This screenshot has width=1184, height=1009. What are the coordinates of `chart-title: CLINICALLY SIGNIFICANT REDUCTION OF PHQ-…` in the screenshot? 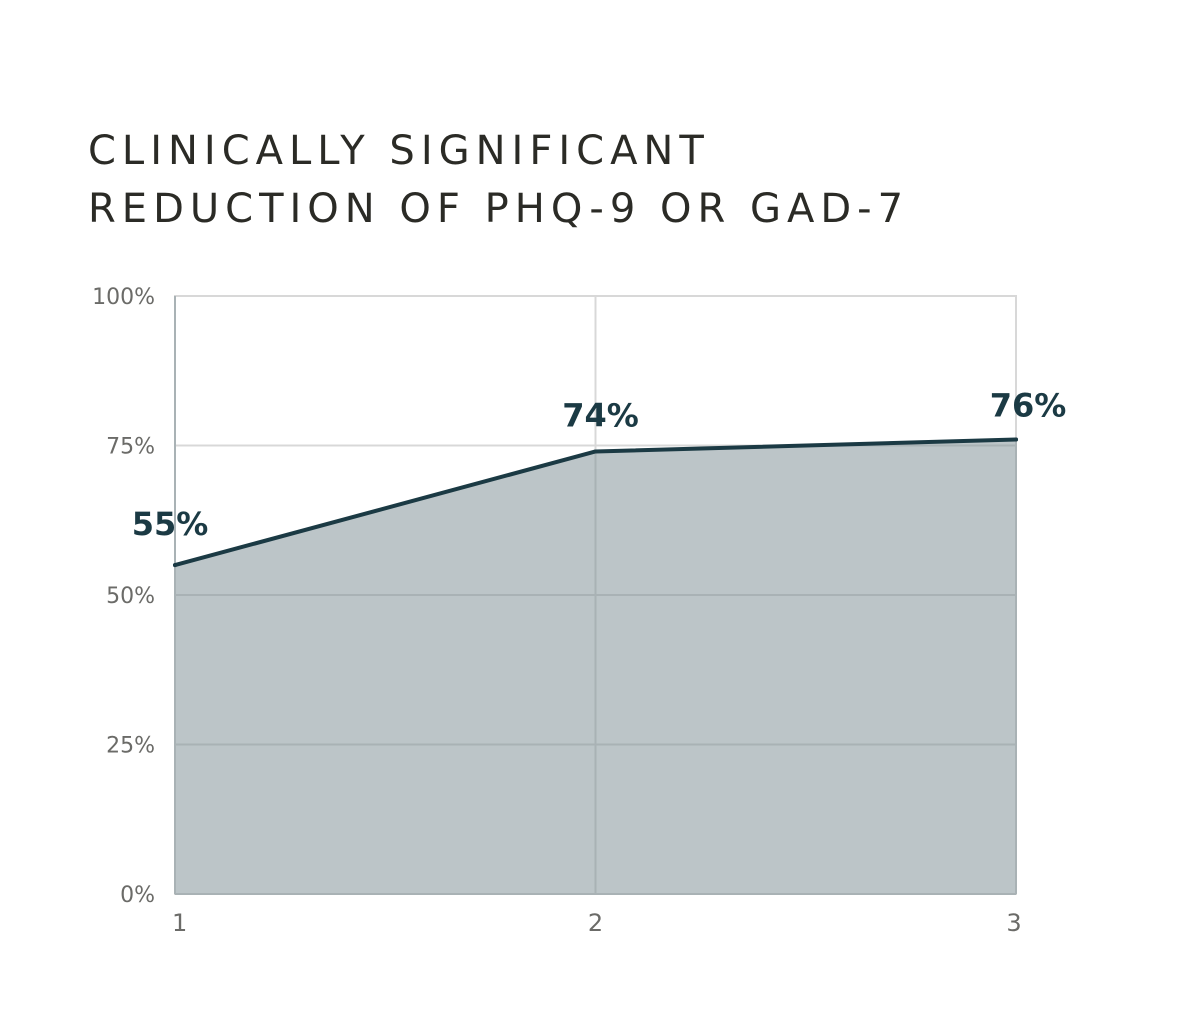 It's located at (498, 180).